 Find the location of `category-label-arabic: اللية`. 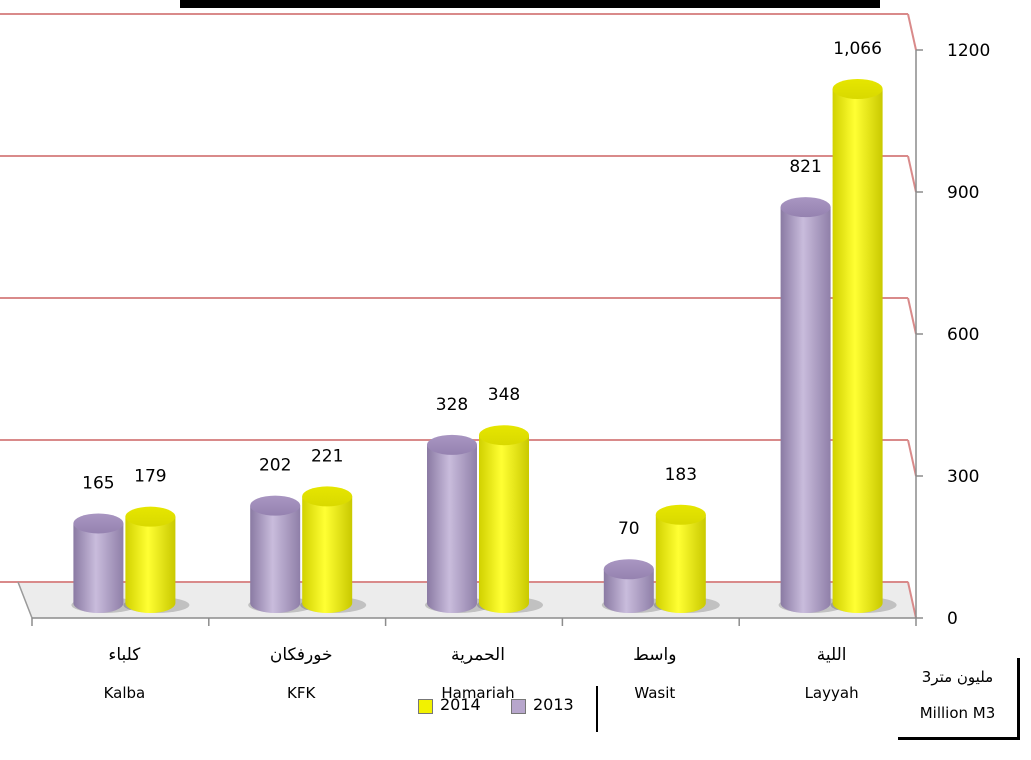

category-label-arabic: اللية is located at coordinates (832, 655).